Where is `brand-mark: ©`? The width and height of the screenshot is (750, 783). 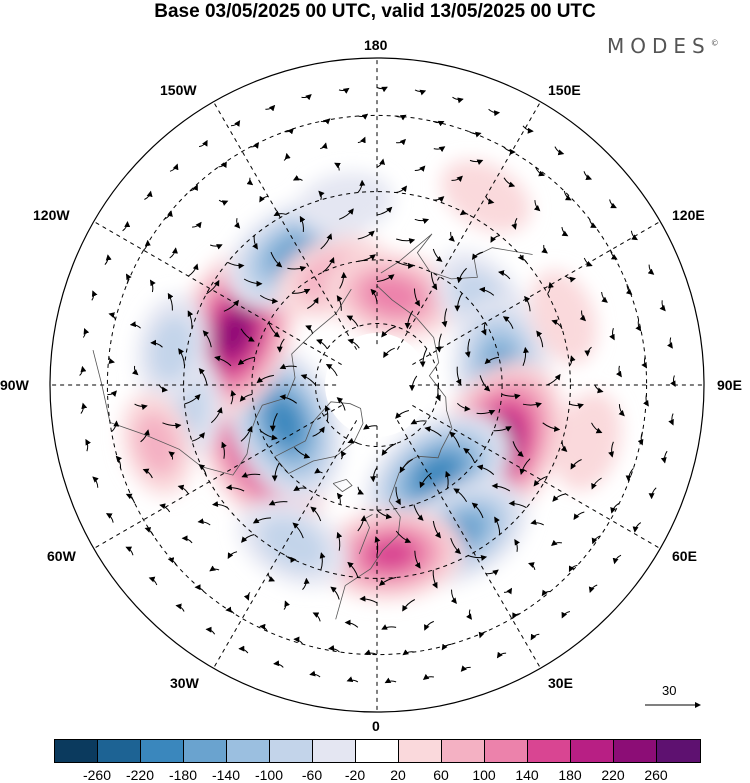 brand-mark: © is located at coordinates (714, 43).